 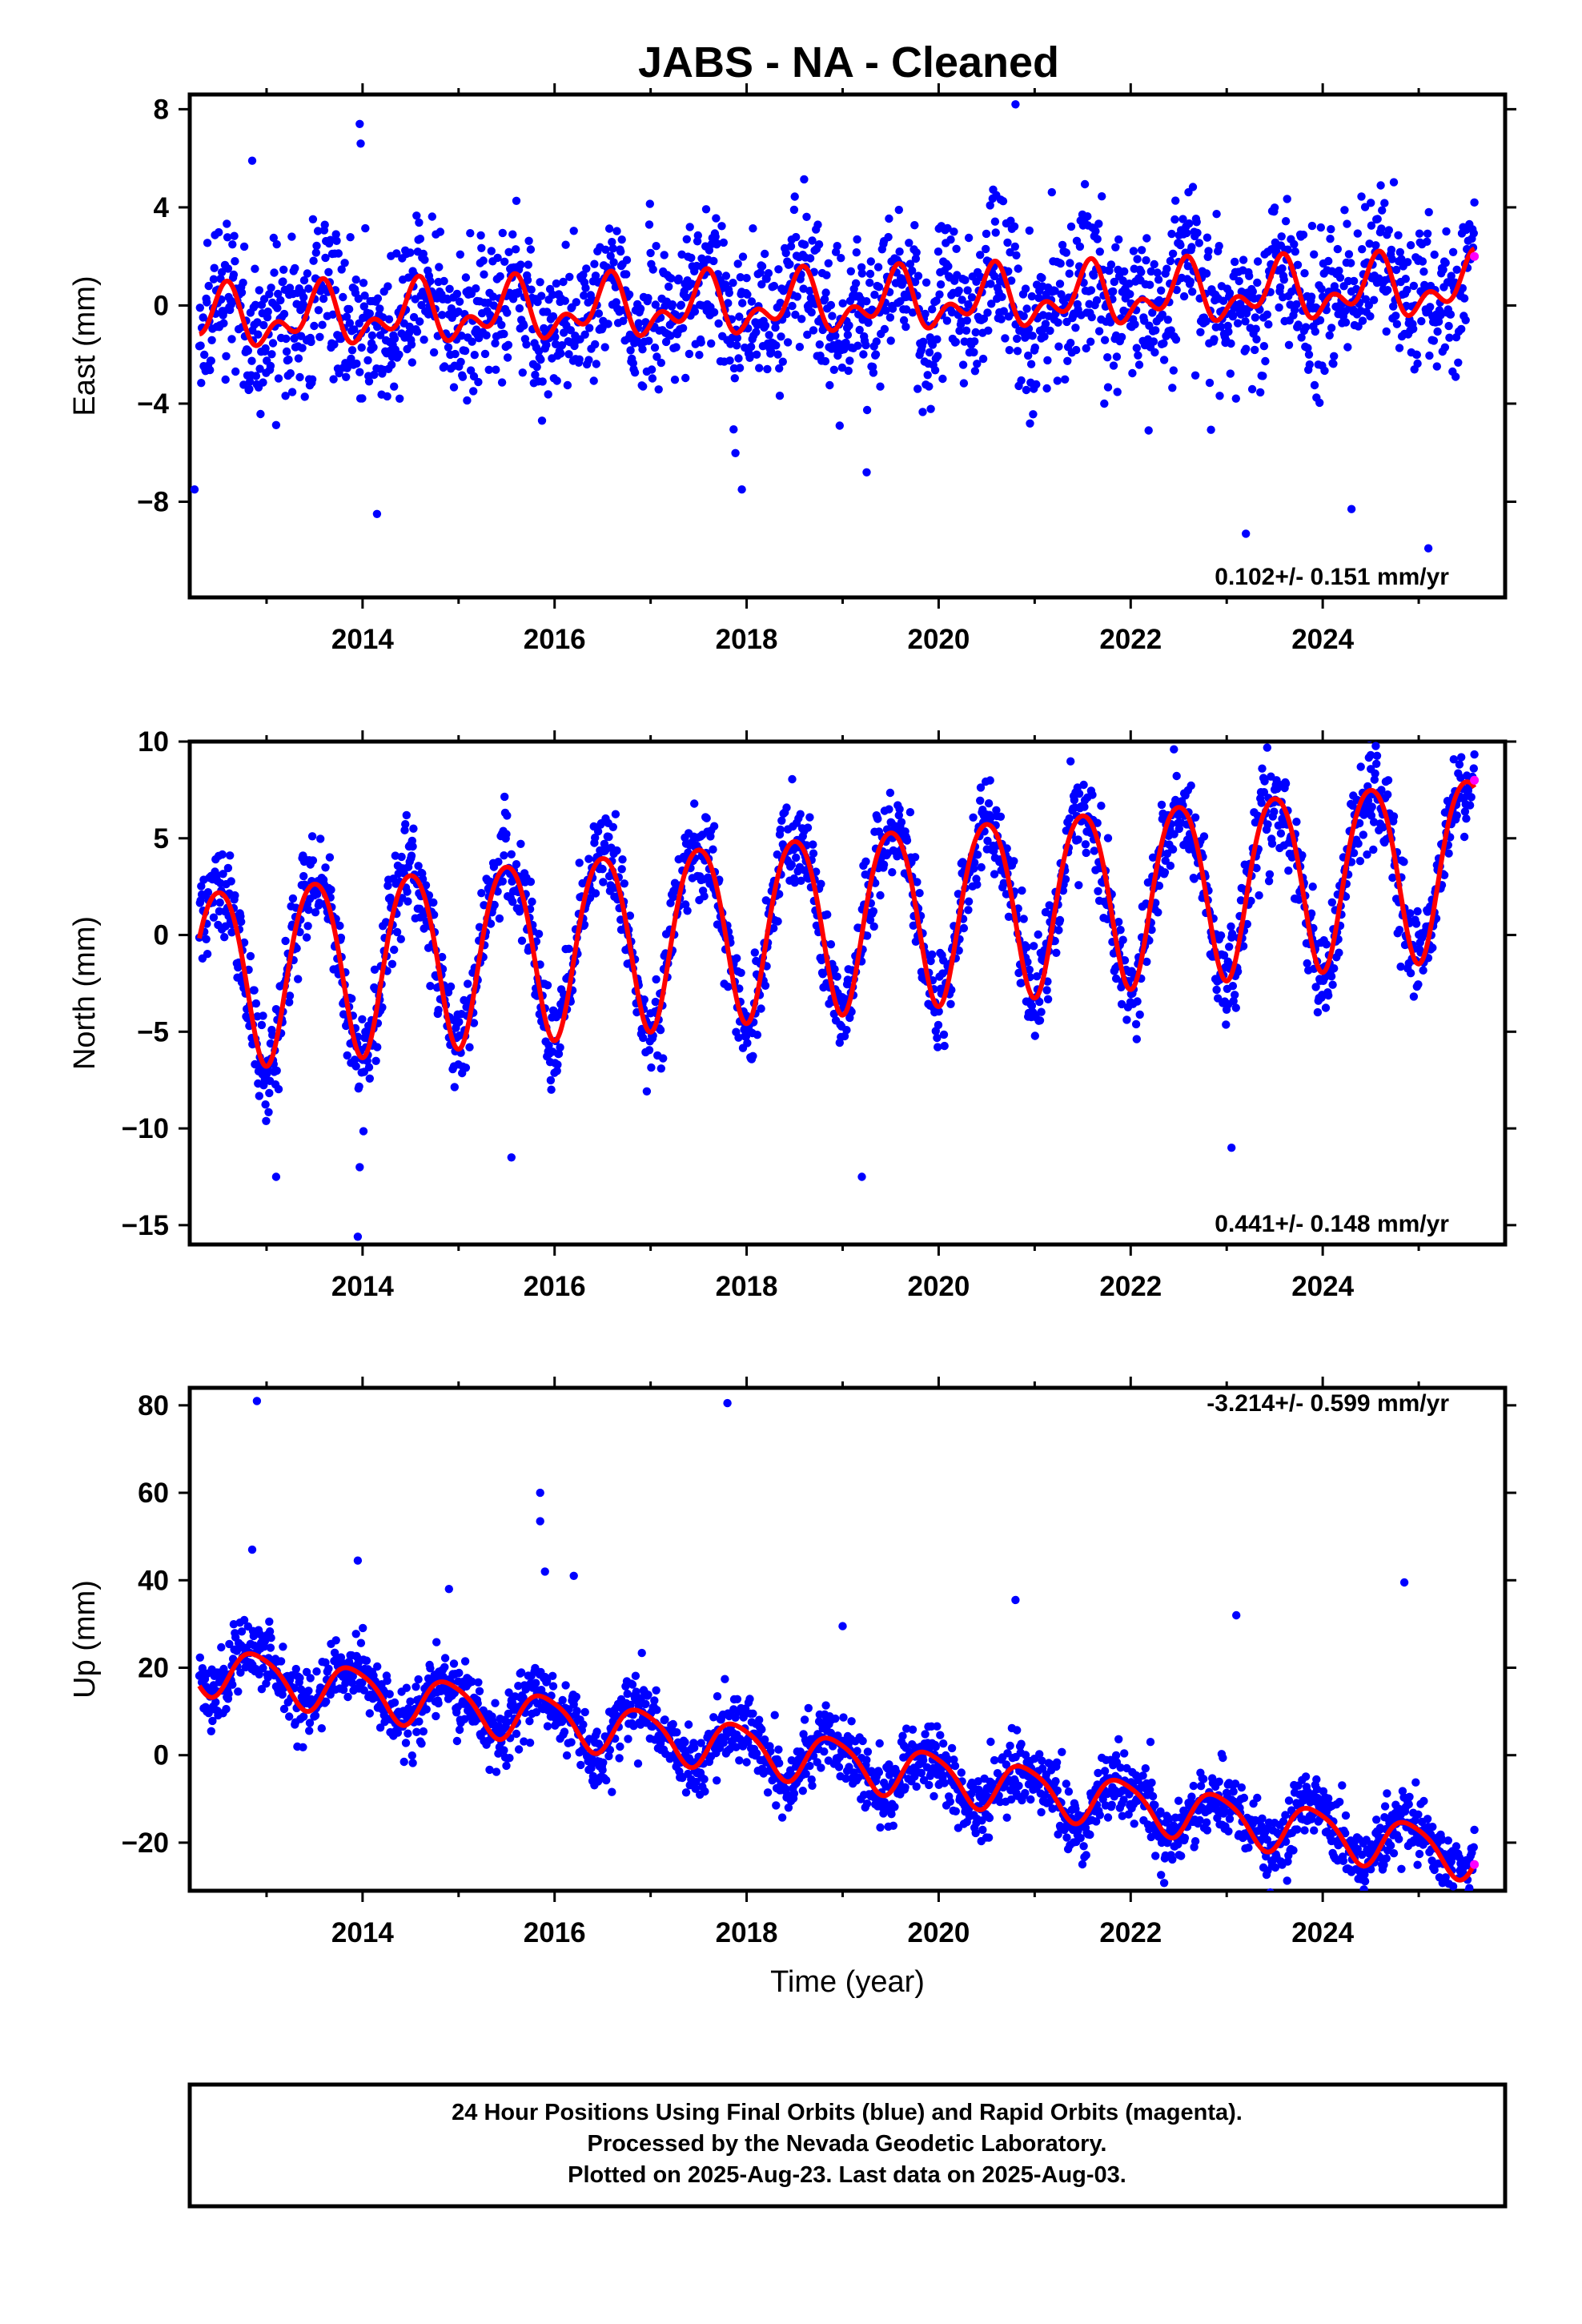 I want to click on outlier-point, so click(x=1352, y=509).